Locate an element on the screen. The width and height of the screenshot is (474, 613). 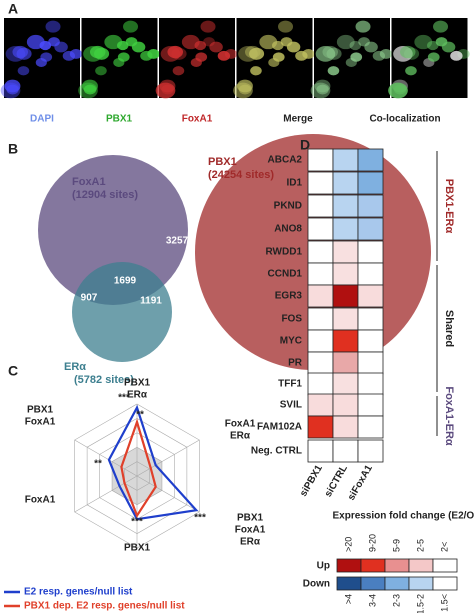
gene-label: Neg. CTRL is located at coordinates (276, 451).